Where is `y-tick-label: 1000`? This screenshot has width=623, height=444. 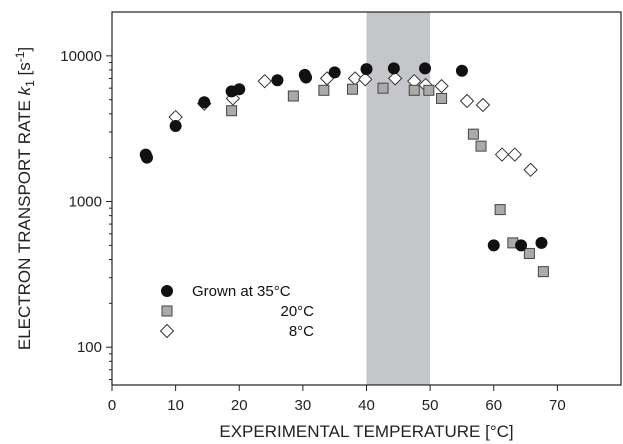
y-tick-label: 1000 is located at coordinates (85, 202).